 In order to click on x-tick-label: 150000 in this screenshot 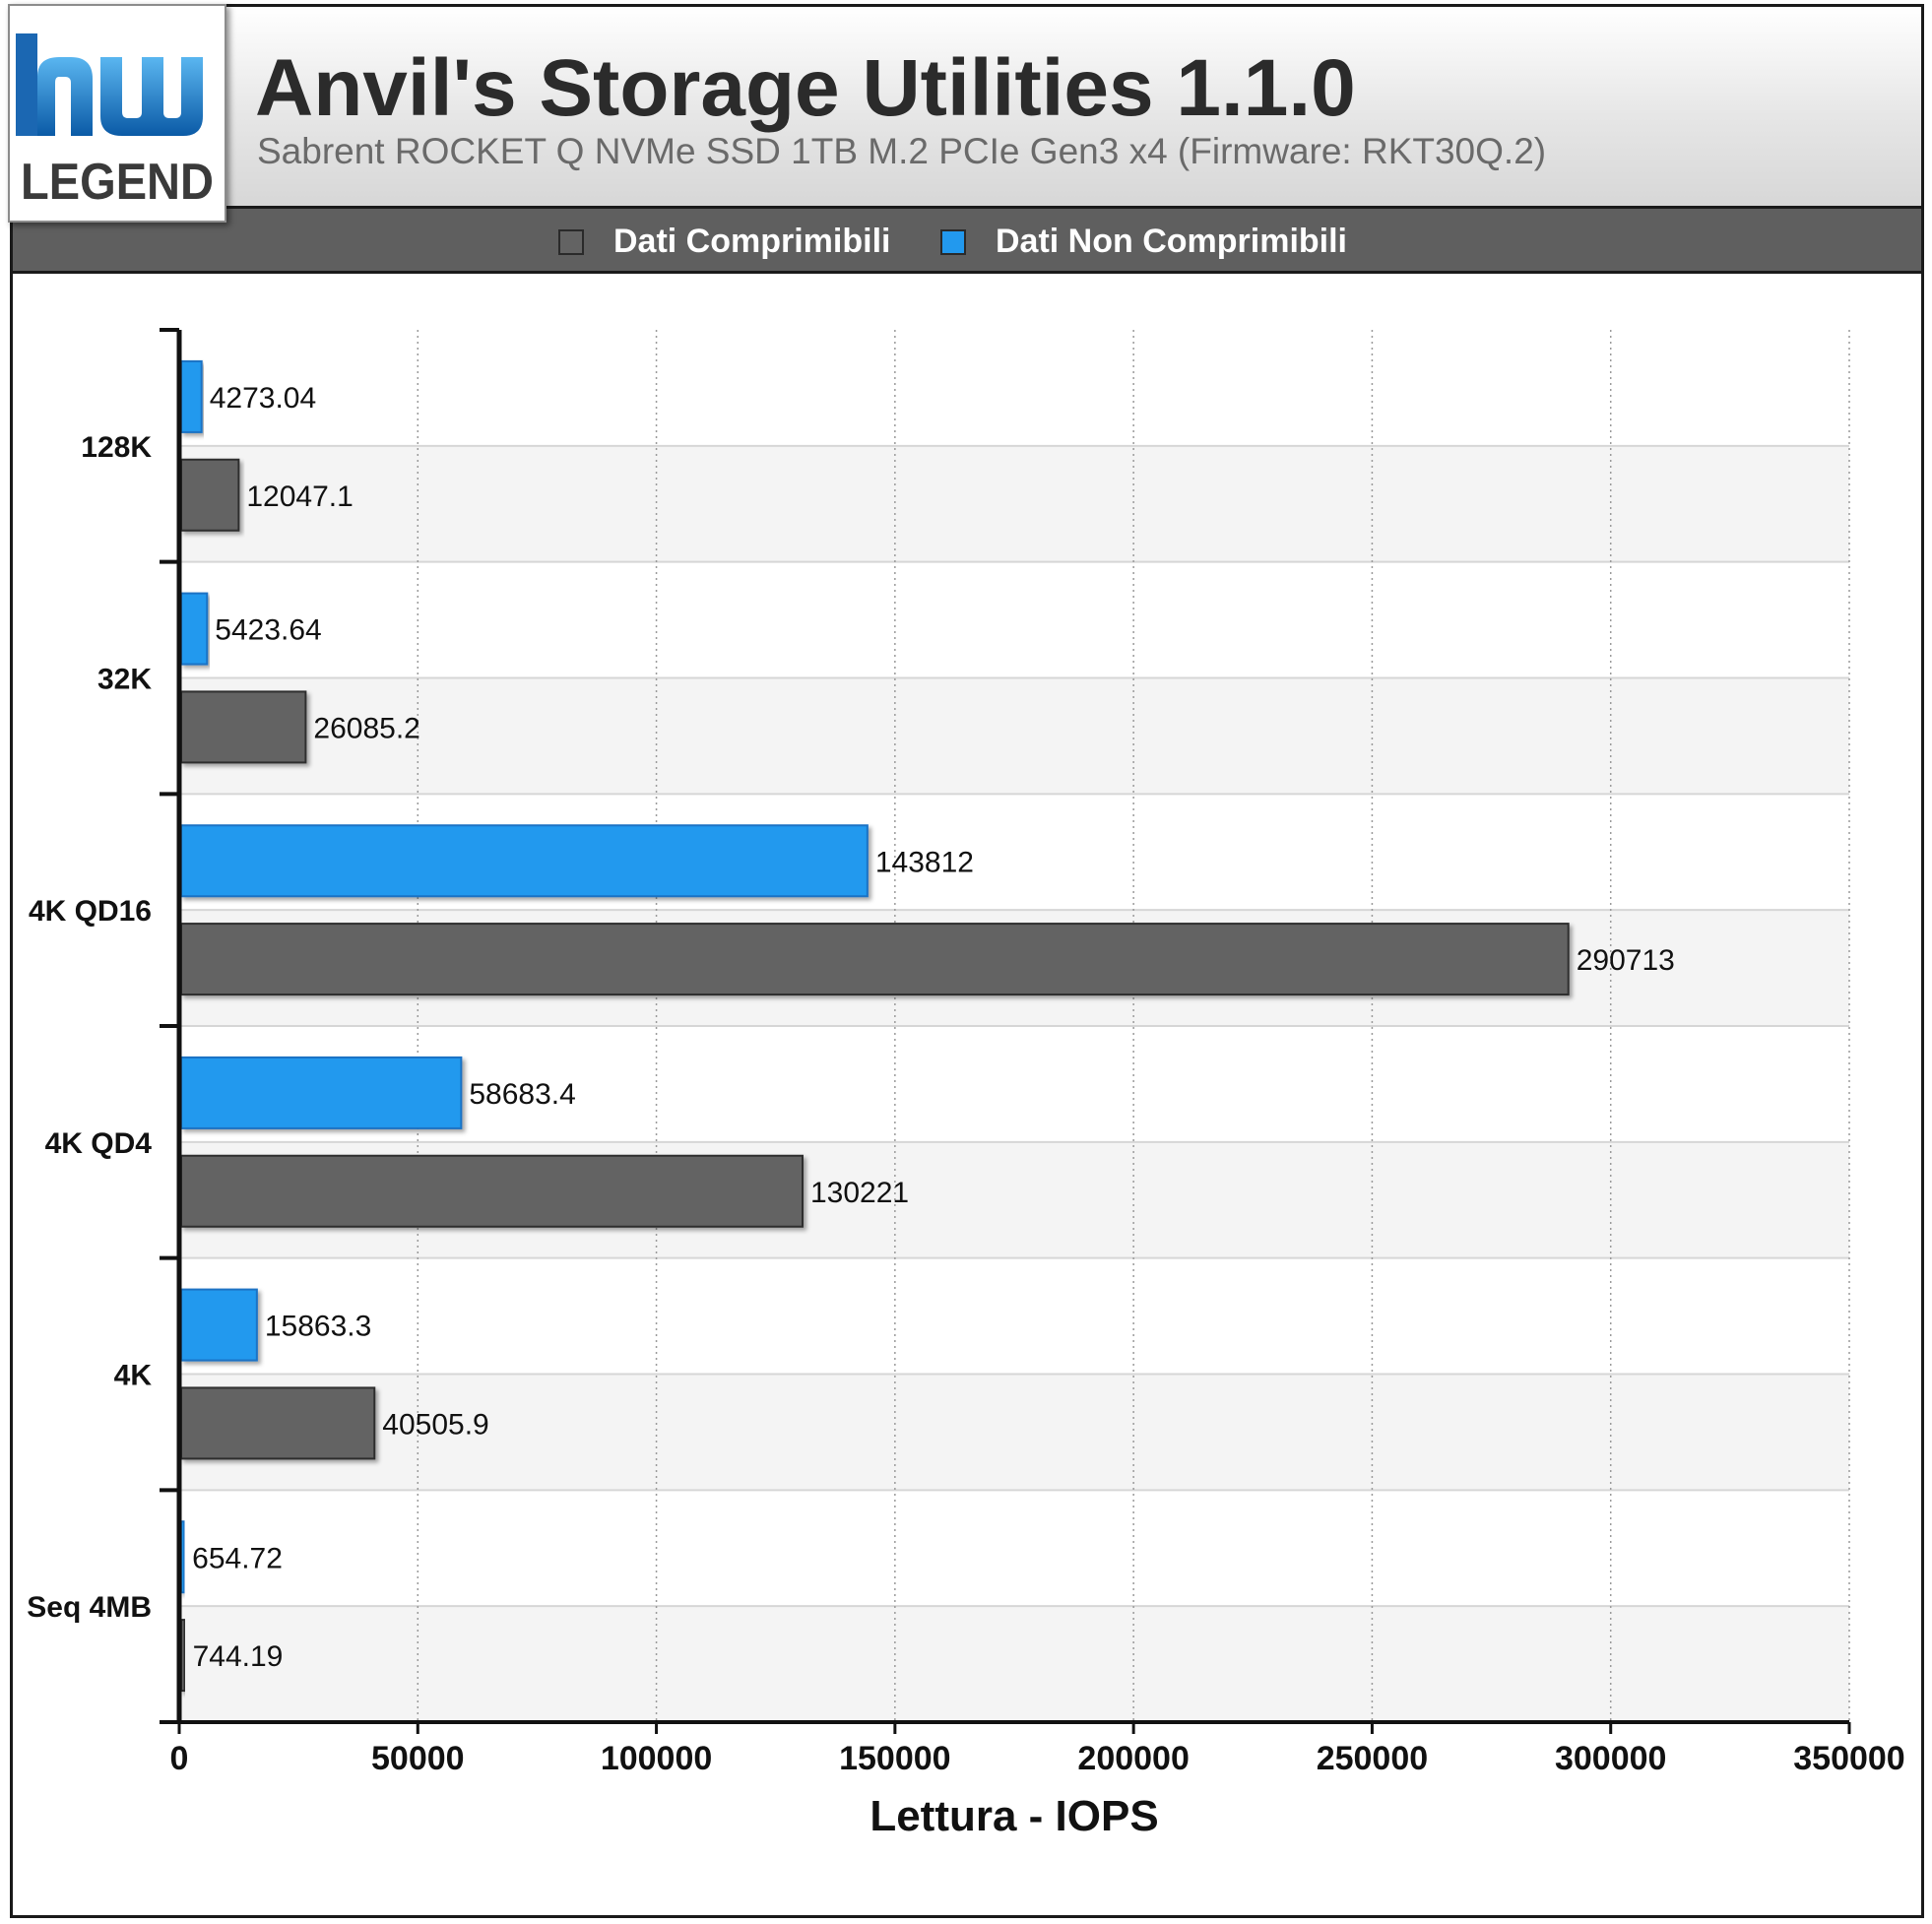, I will do `click(894, 1758)`.